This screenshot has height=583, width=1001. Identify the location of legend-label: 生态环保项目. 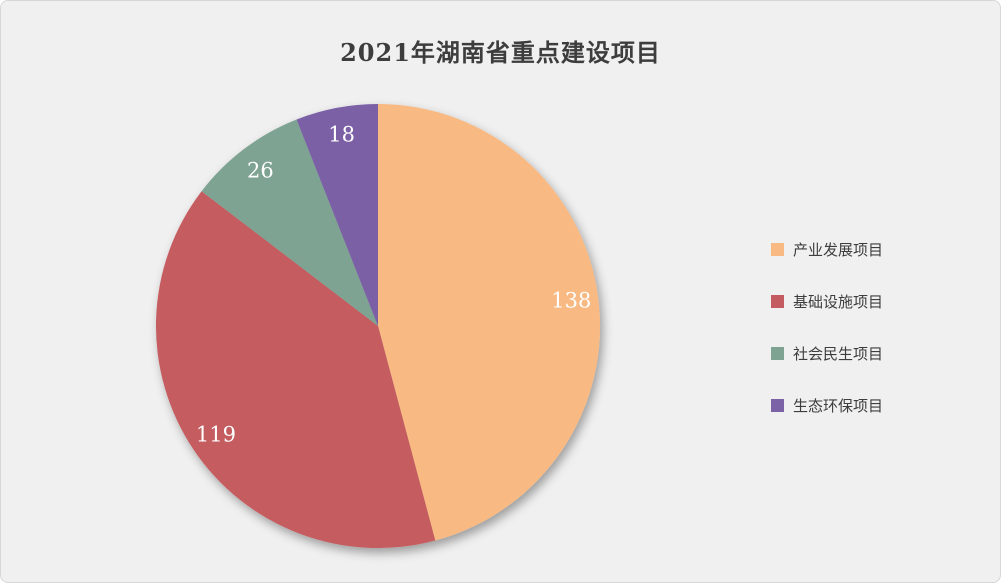
(838, 405).